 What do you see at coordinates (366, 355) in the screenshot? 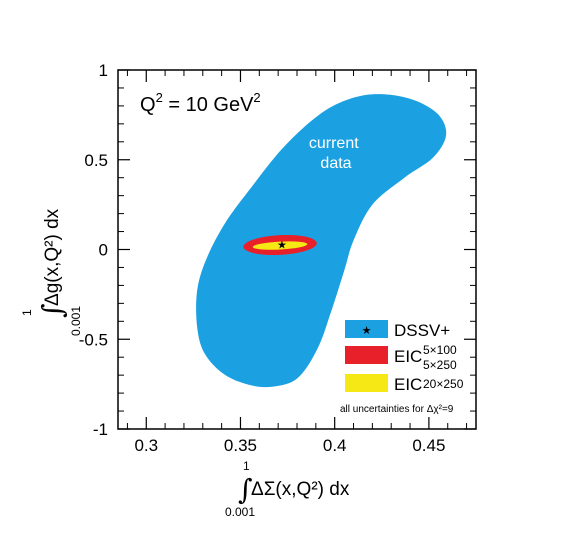
I see `legend-swatch-eic-red` at bounding box center [366, 355].